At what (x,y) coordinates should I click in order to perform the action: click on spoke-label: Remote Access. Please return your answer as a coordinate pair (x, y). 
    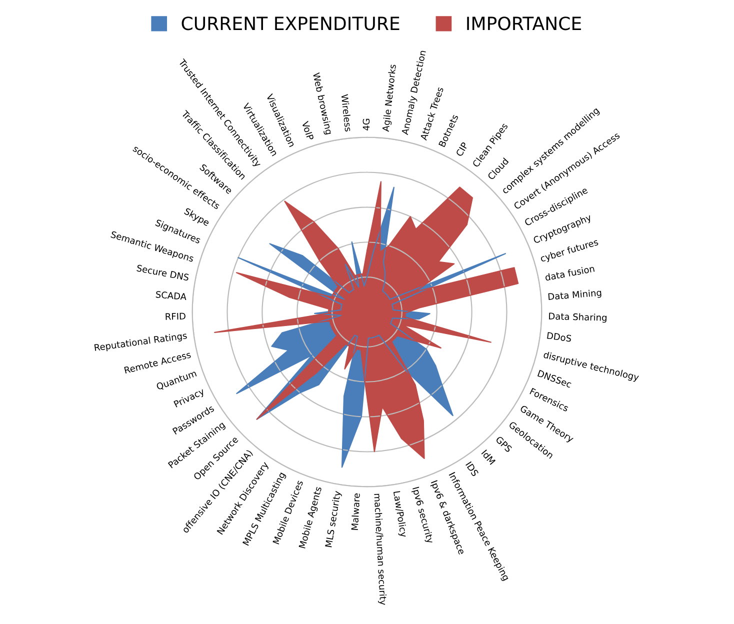
    Looking at the image, I should click on (158, 362).